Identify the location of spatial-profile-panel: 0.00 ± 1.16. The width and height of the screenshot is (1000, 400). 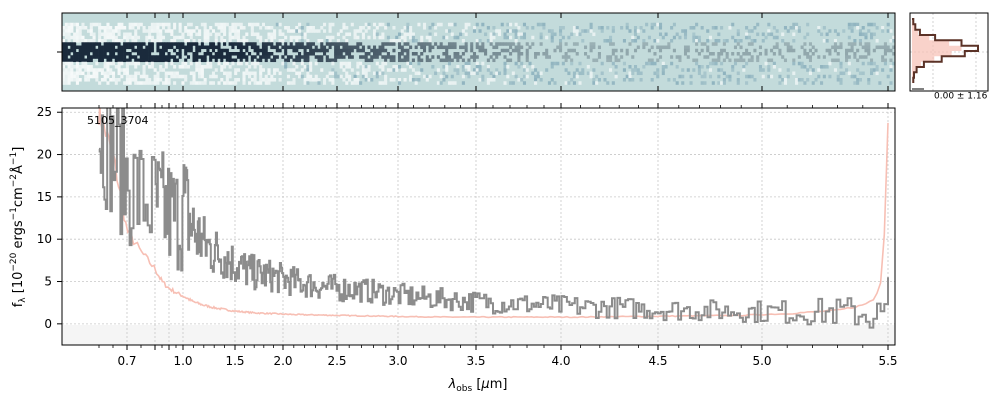
(949, 57).